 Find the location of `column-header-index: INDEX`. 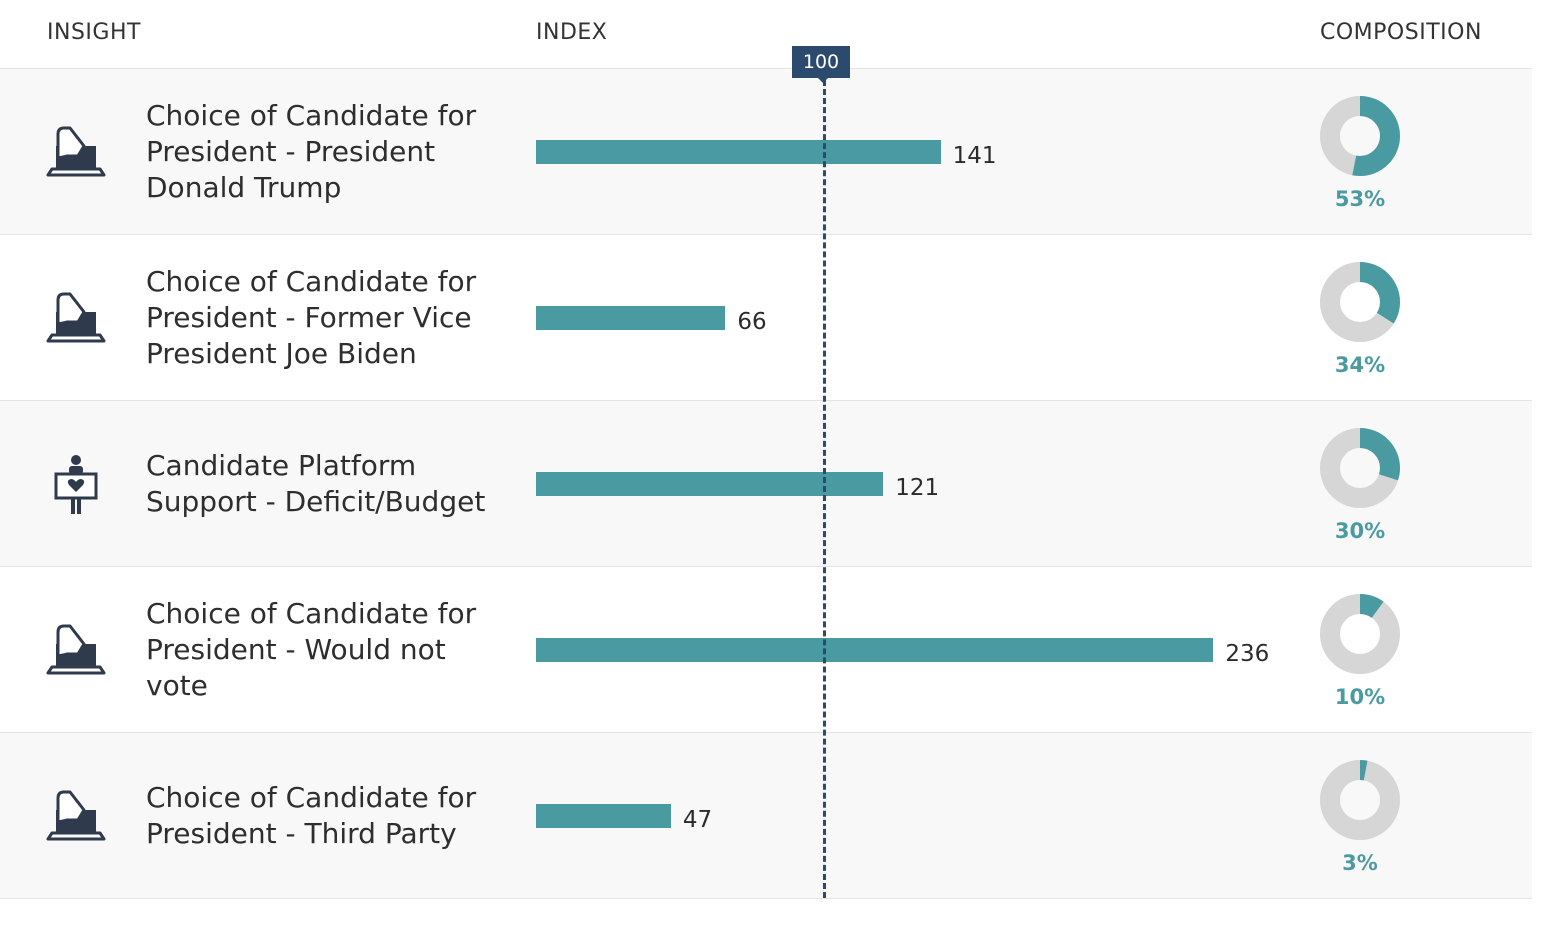

column-header-index: INDEX is located at coordinates (572, 32).